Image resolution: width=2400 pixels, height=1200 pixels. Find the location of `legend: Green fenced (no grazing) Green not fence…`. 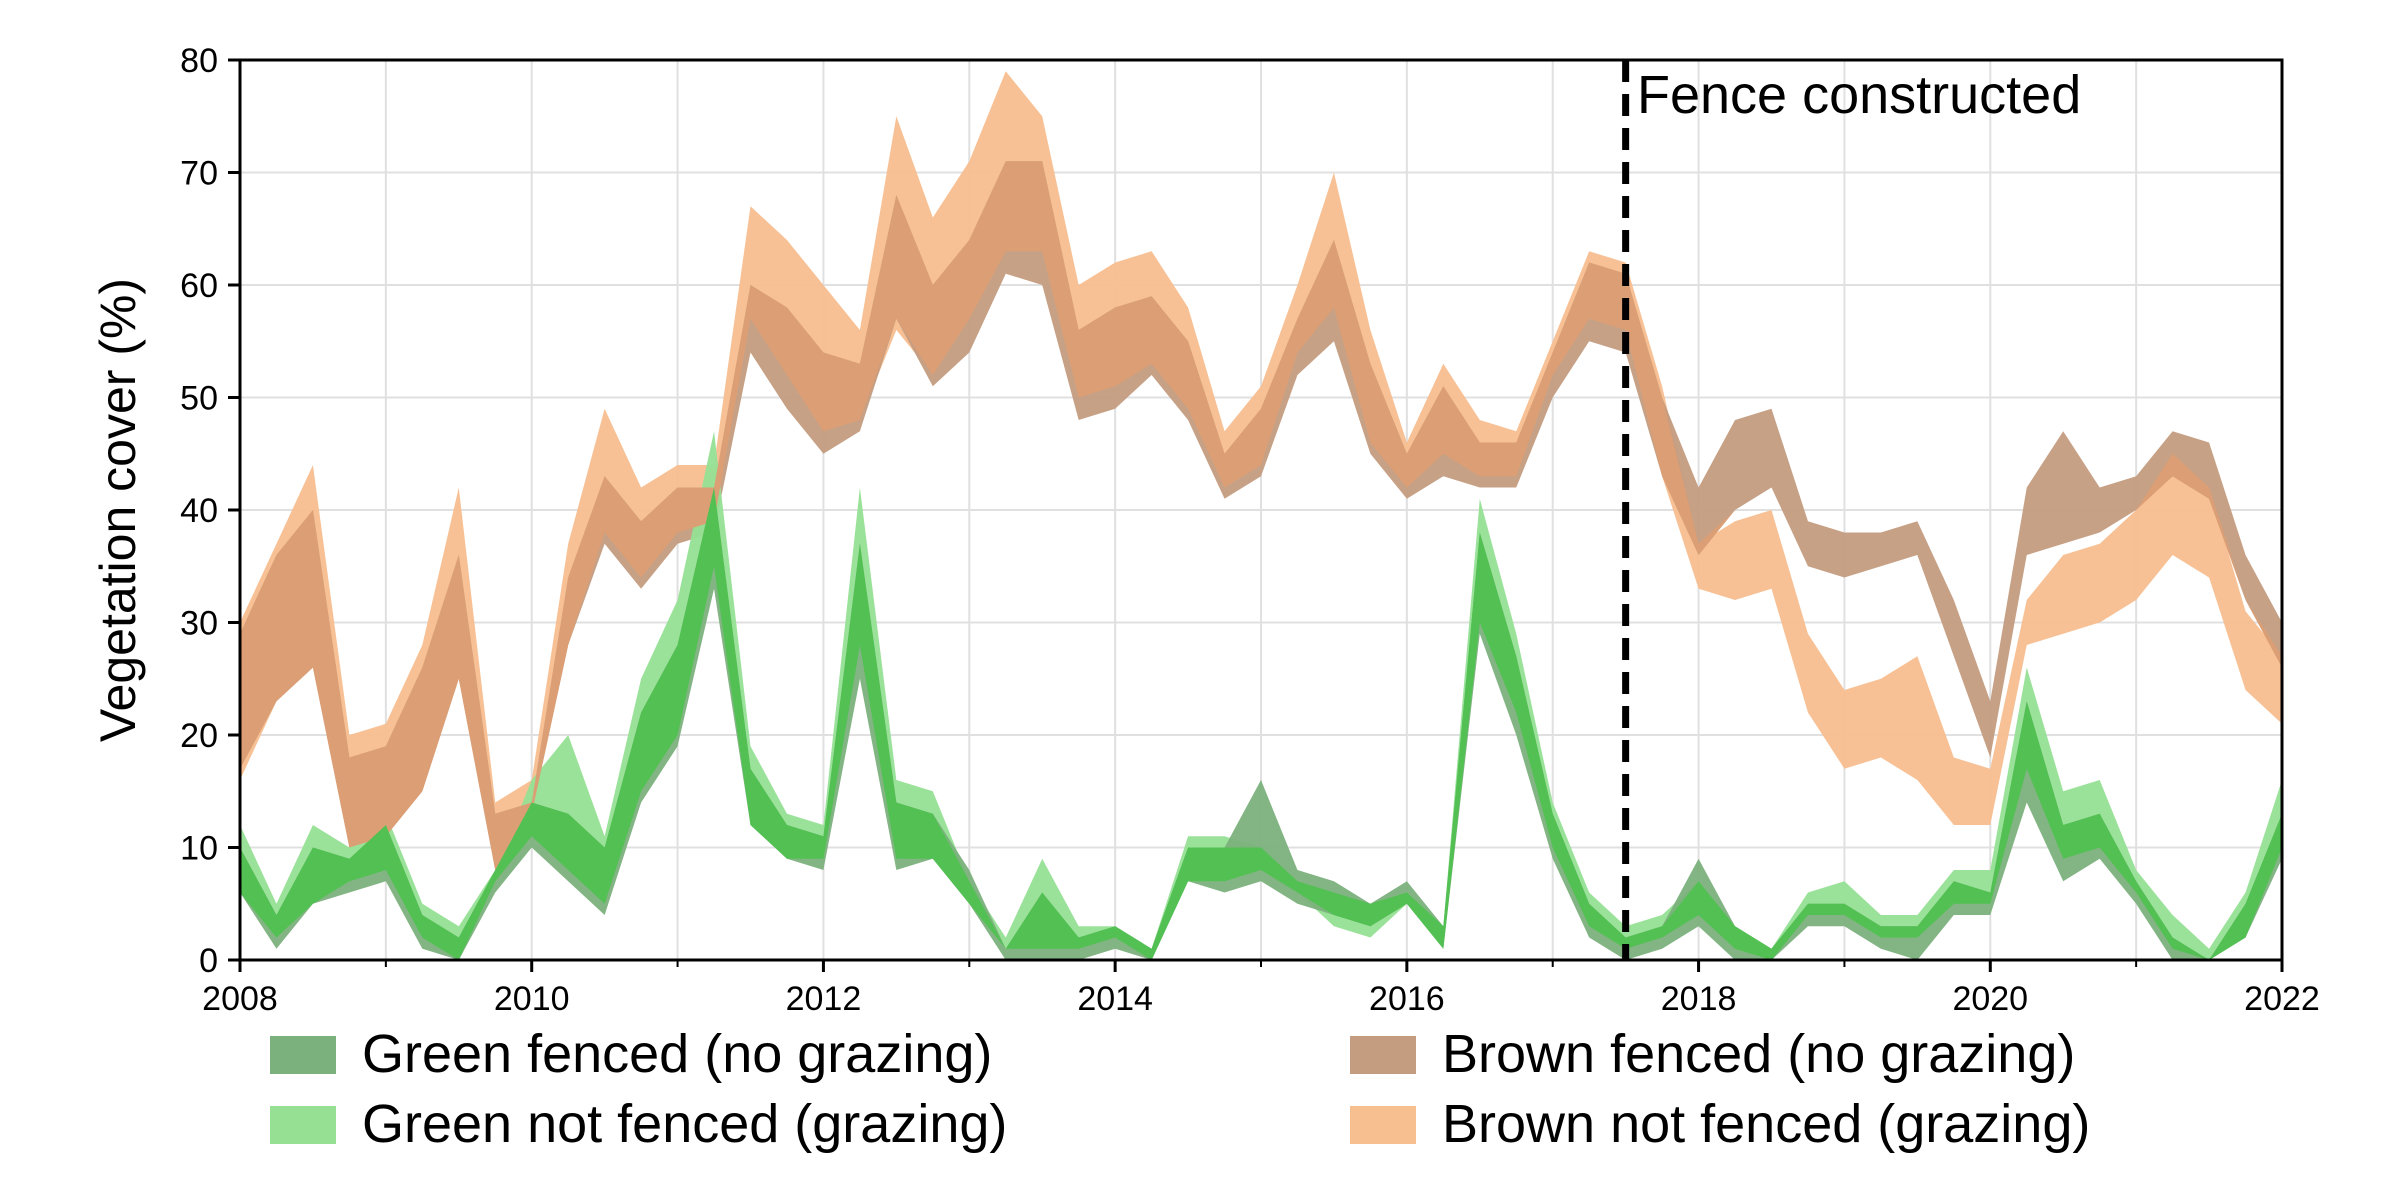

legend: Green fenced (no grazing) Green not fence… is located at coordinates (1180, 1089).